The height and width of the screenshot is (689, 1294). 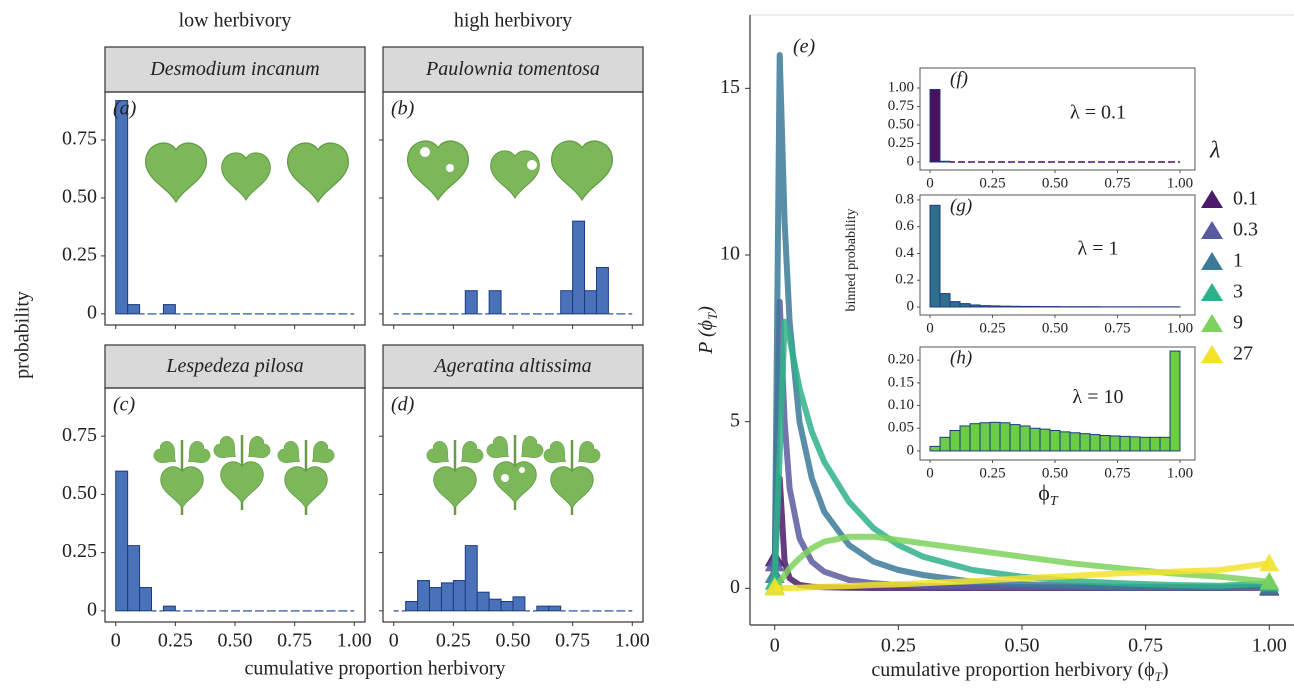 What do you see at coordinates (961, 205) in the screenshot?
I see `panel-label: (g)` at bounding box center [961, 205].